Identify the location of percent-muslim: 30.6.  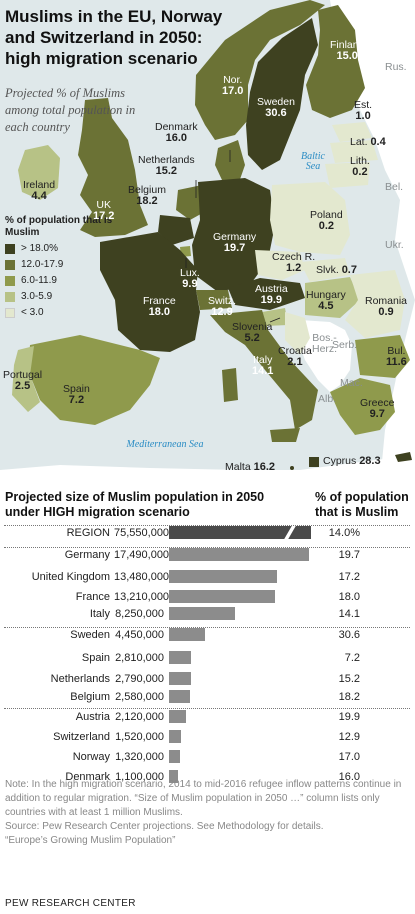
(349, 635).